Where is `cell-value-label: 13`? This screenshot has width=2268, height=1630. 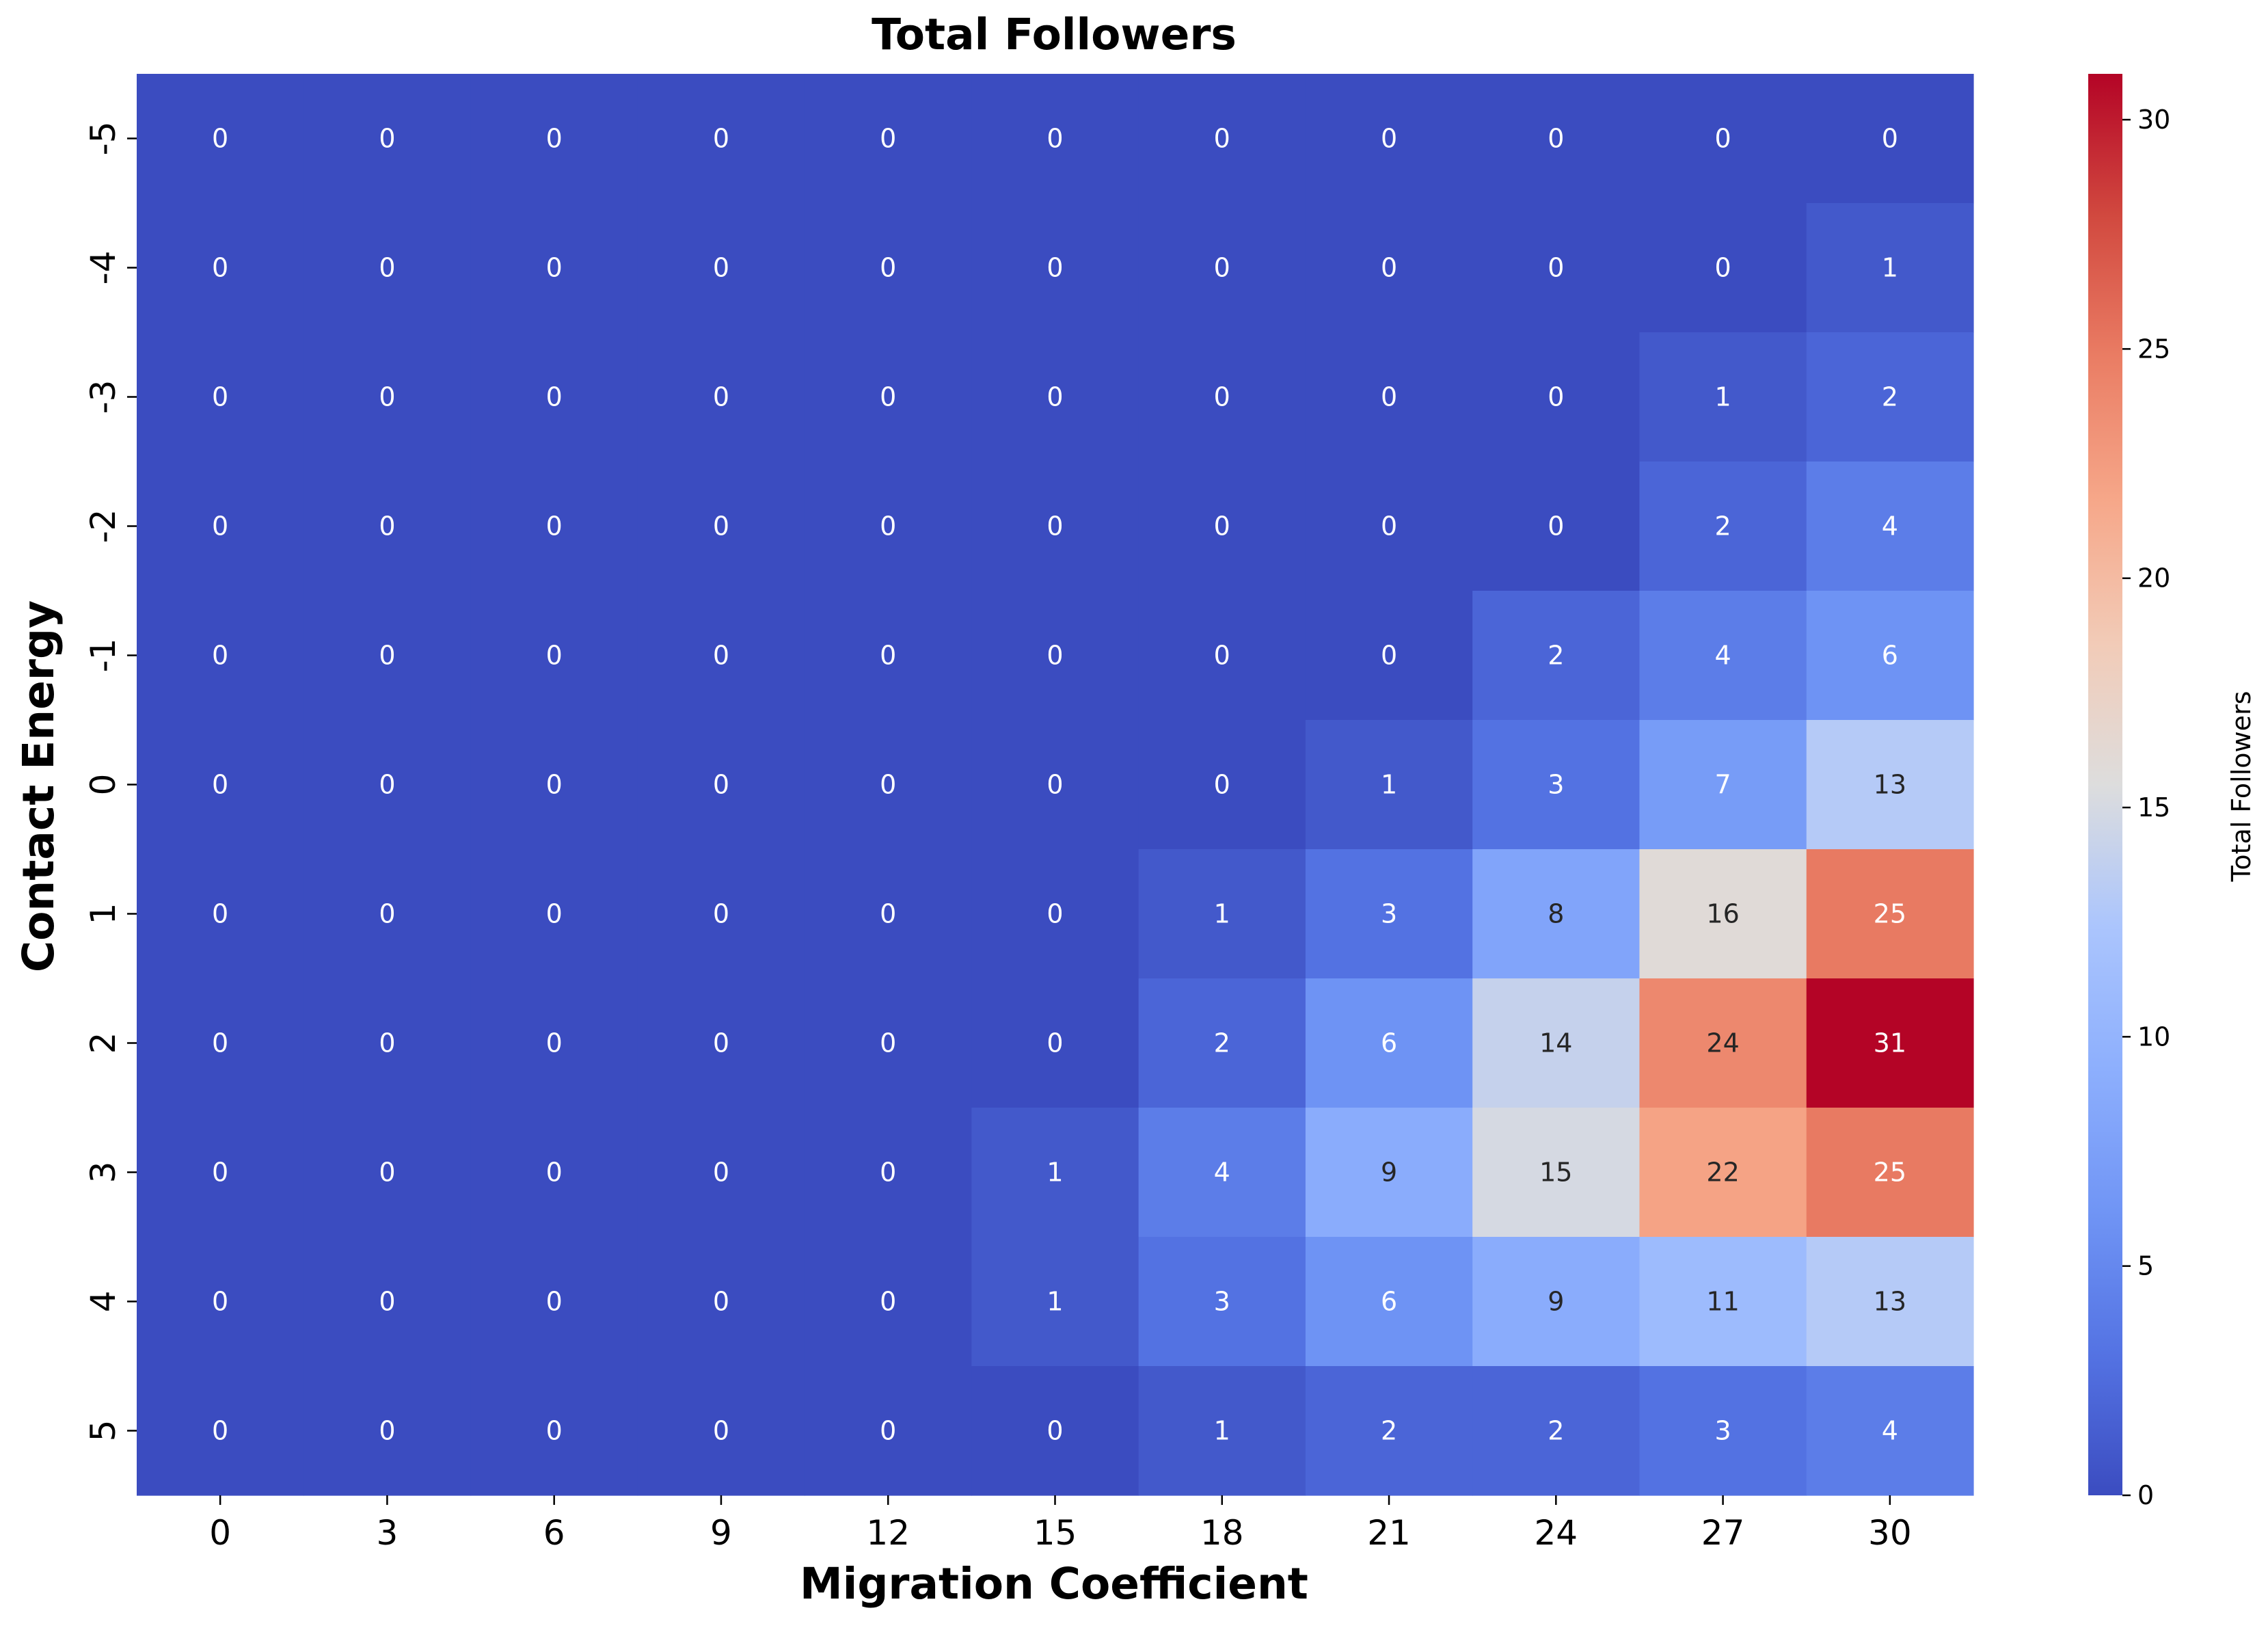
cell-value-label: 13 is located at coordinates (1890, 1302).